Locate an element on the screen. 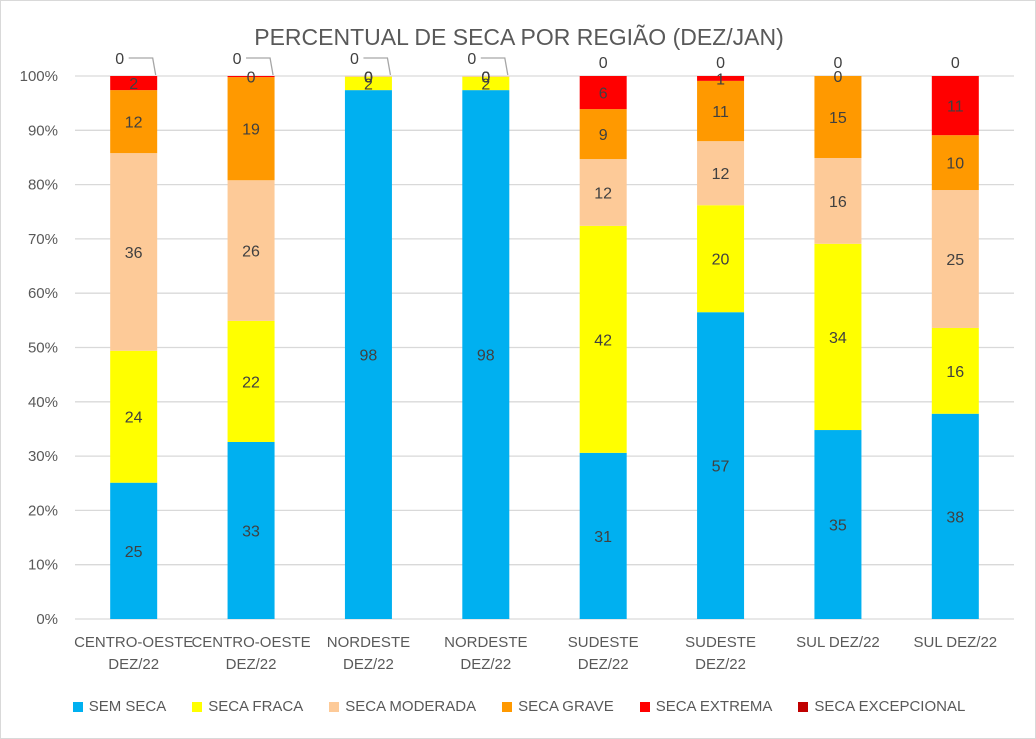  data-label: 15 is located at coordinates (838, 118).